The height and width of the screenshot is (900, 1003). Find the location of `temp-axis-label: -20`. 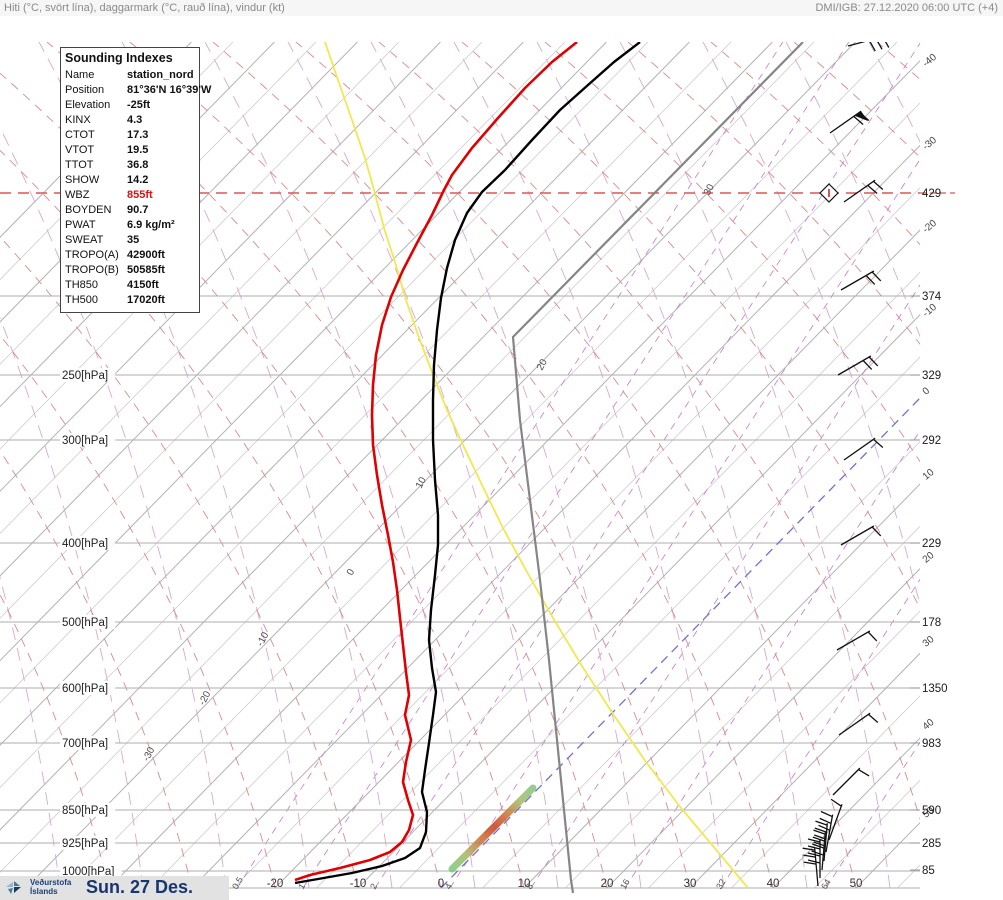

temp-axis-label: -20 is located at coordinates (275, 884).